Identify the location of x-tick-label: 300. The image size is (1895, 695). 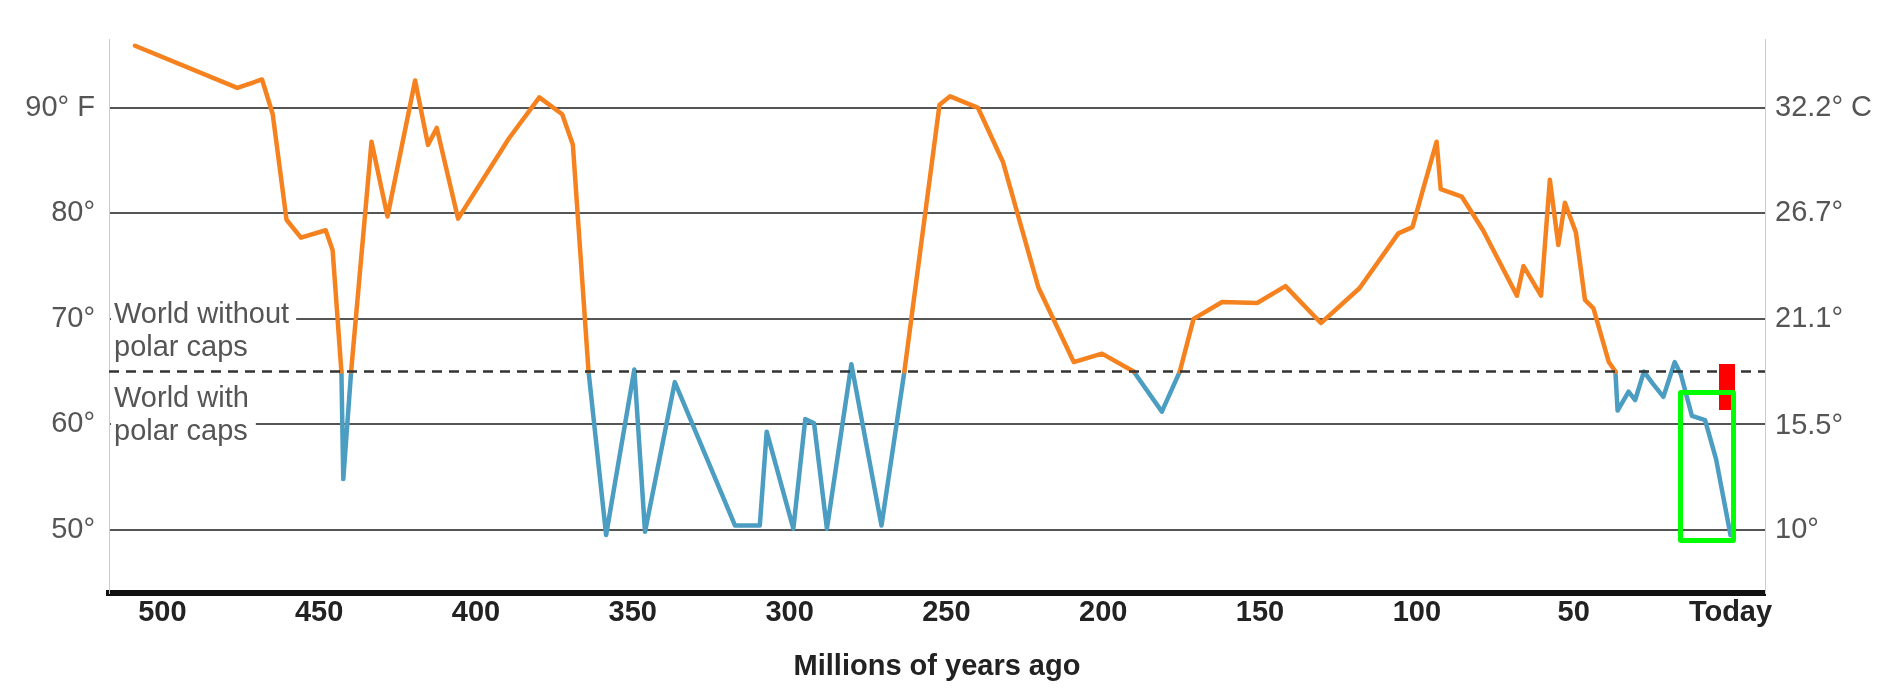
(789, 611).